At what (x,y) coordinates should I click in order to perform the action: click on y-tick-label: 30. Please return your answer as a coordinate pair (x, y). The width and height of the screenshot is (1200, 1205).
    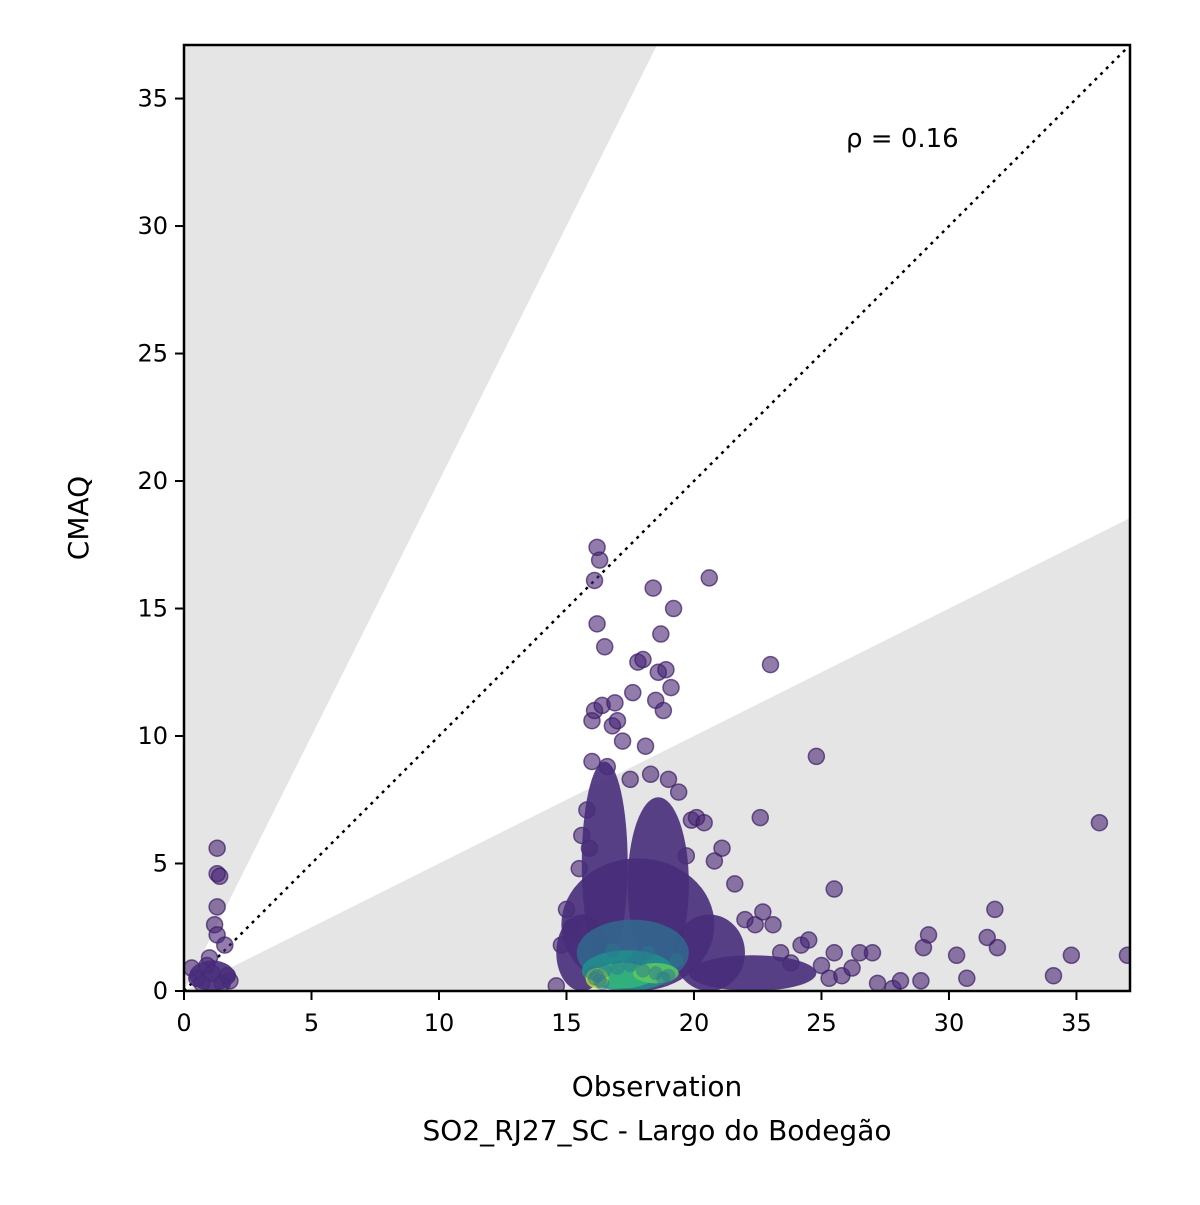
    Looking at the image, I should click on (152, 226).